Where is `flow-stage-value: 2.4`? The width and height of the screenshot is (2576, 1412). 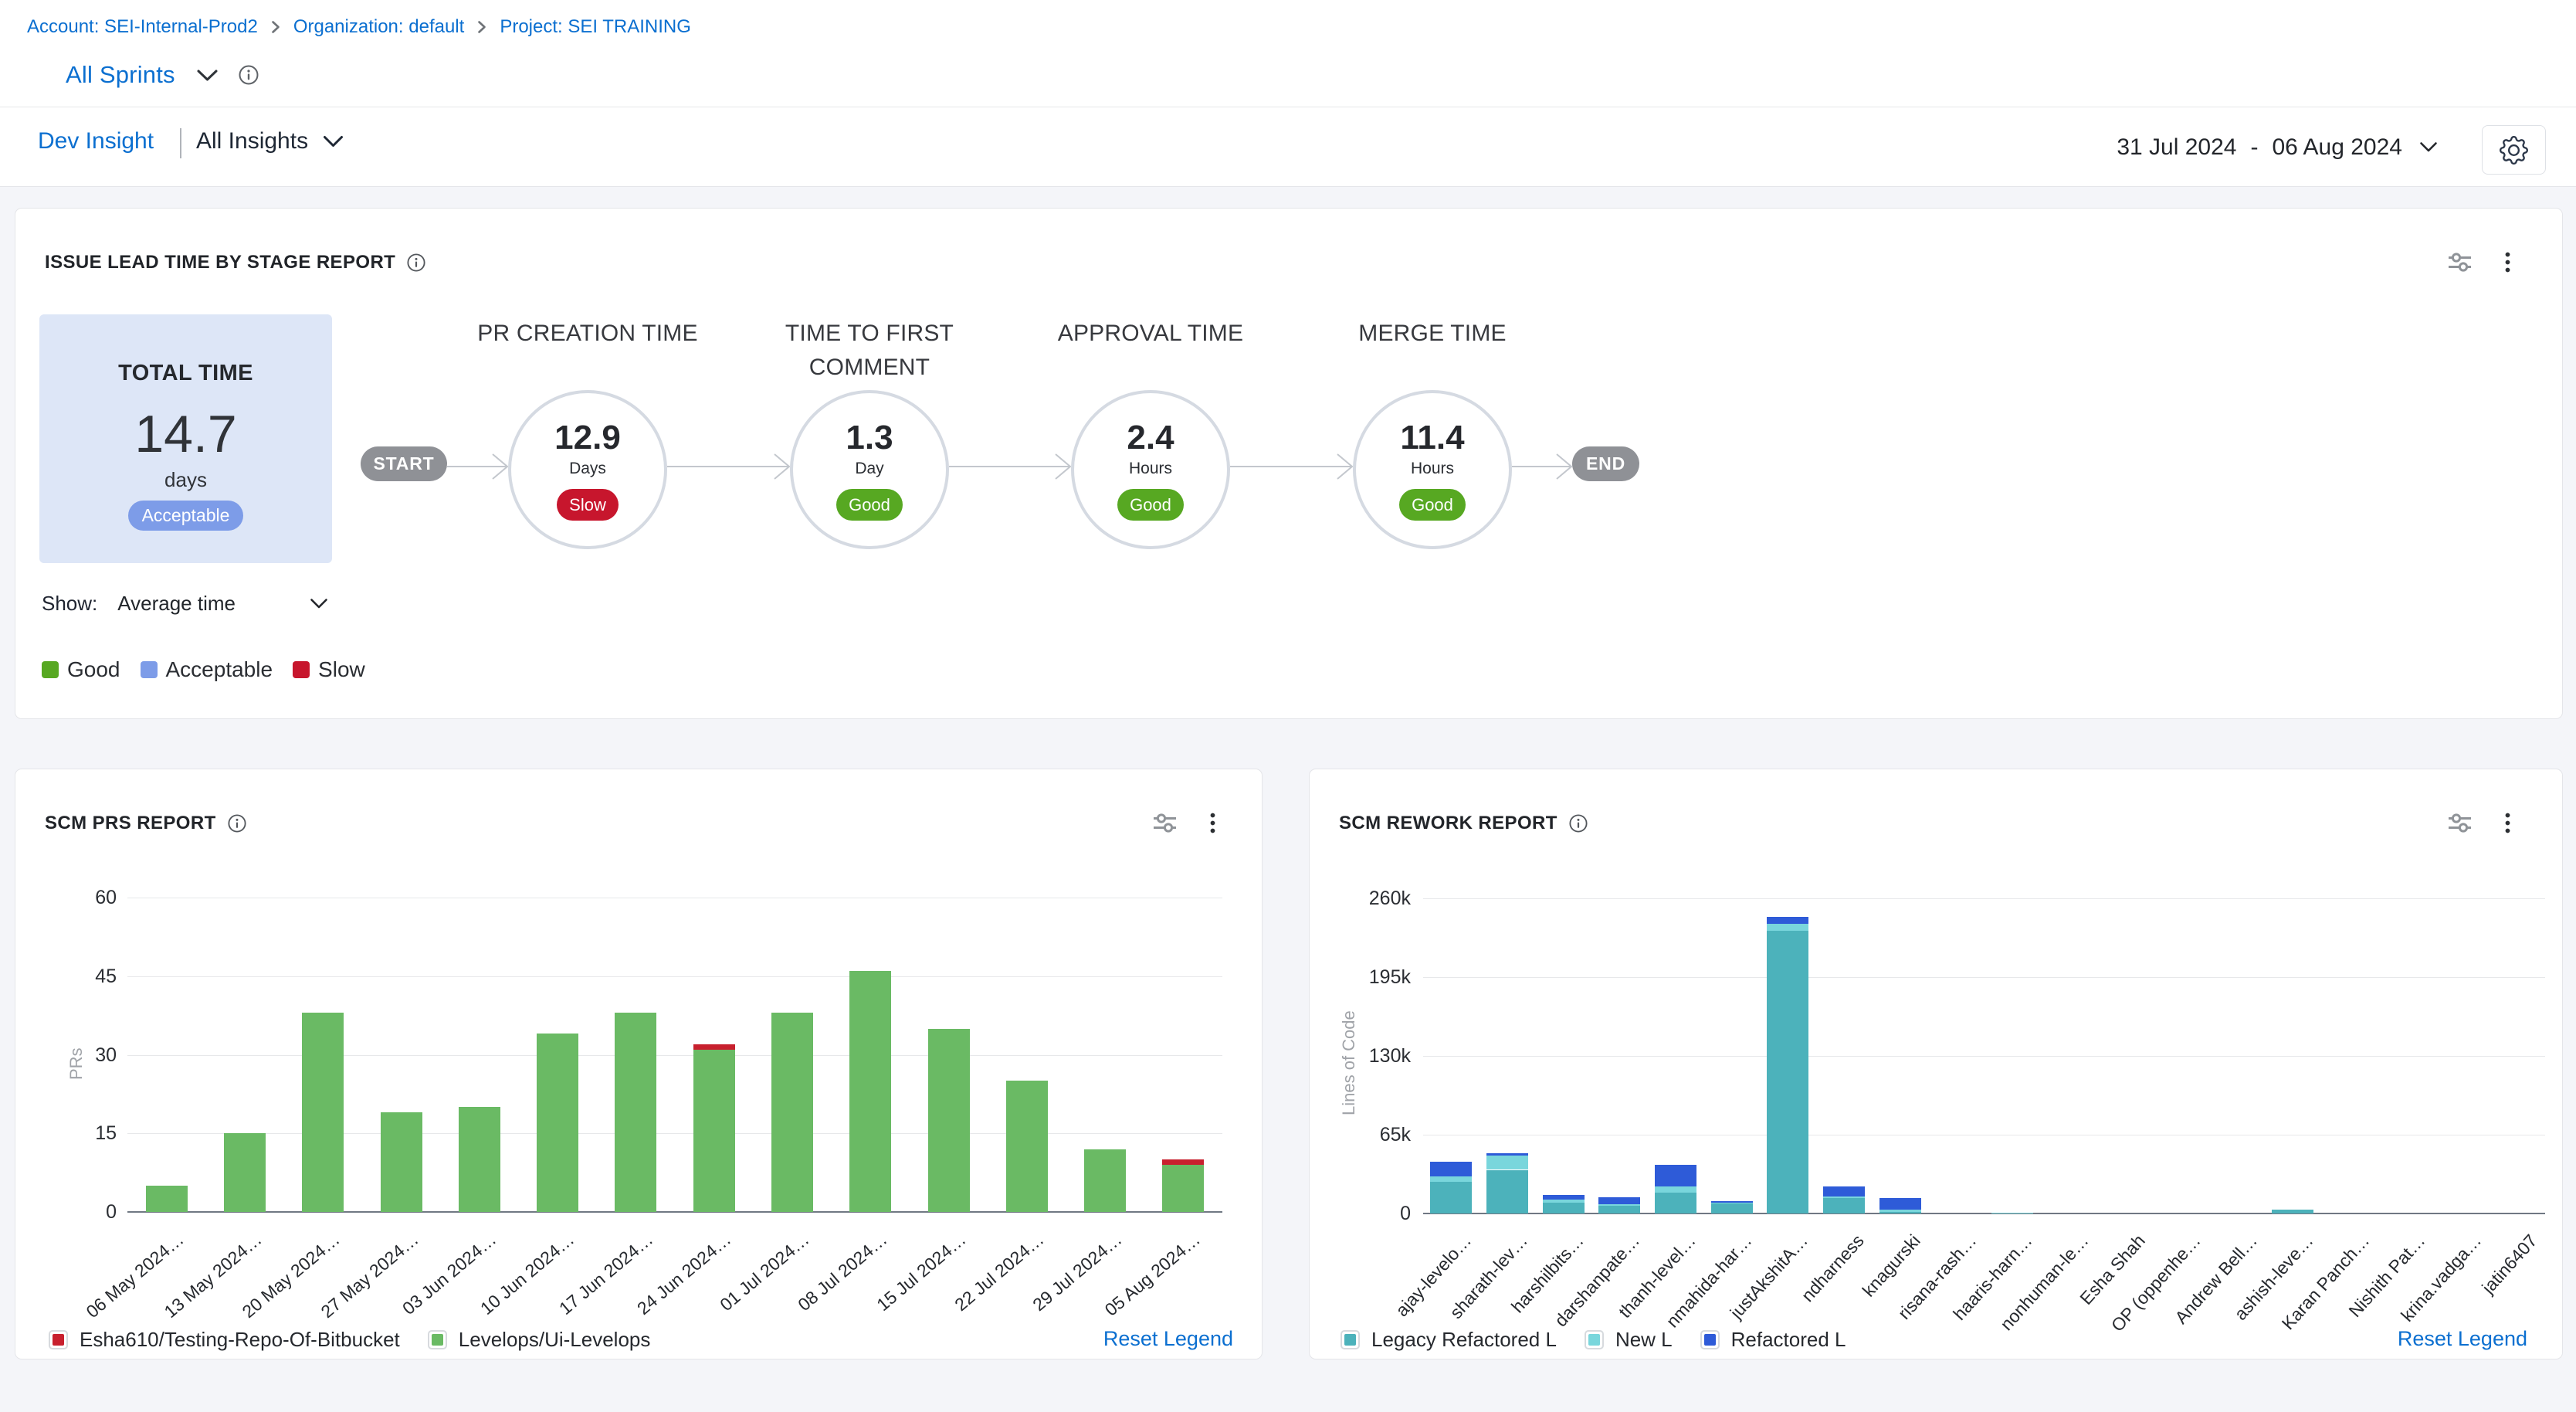 flow-stage-value: 2.4 is located at coordinates (1150, 438).